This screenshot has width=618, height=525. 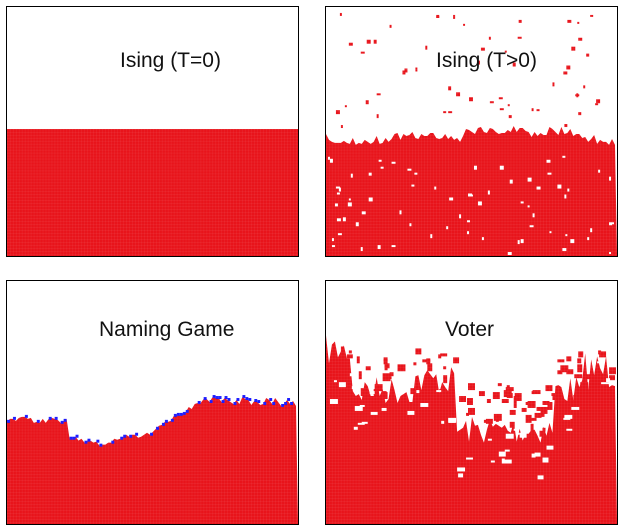 I want to click on panel-title-voter: Voter, so click(x=470, y=329).